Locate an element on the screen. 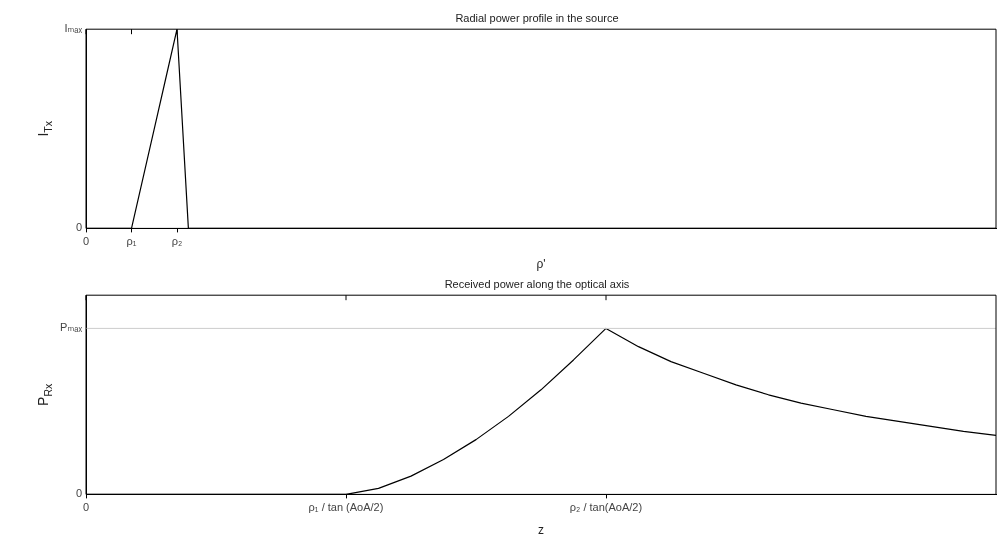 The image size is (1008, 548). text: Iₘₐₓ is located at coordinates (73, 28).